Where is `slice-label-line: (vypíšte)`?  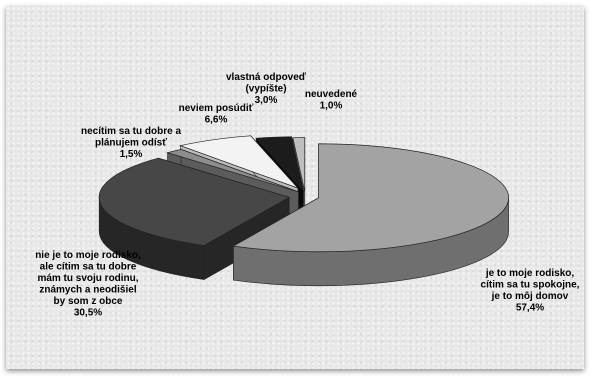 slice-label-line: (vypíšte) is located at coordinates (265, 89).